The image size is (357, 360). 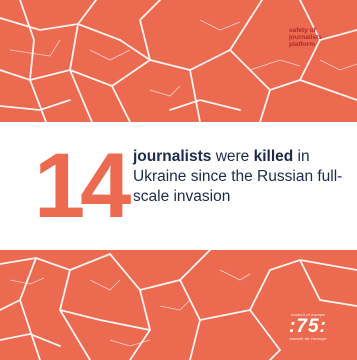 I want to click on badge-top-text: council of europe, so click(x=308, y=314).